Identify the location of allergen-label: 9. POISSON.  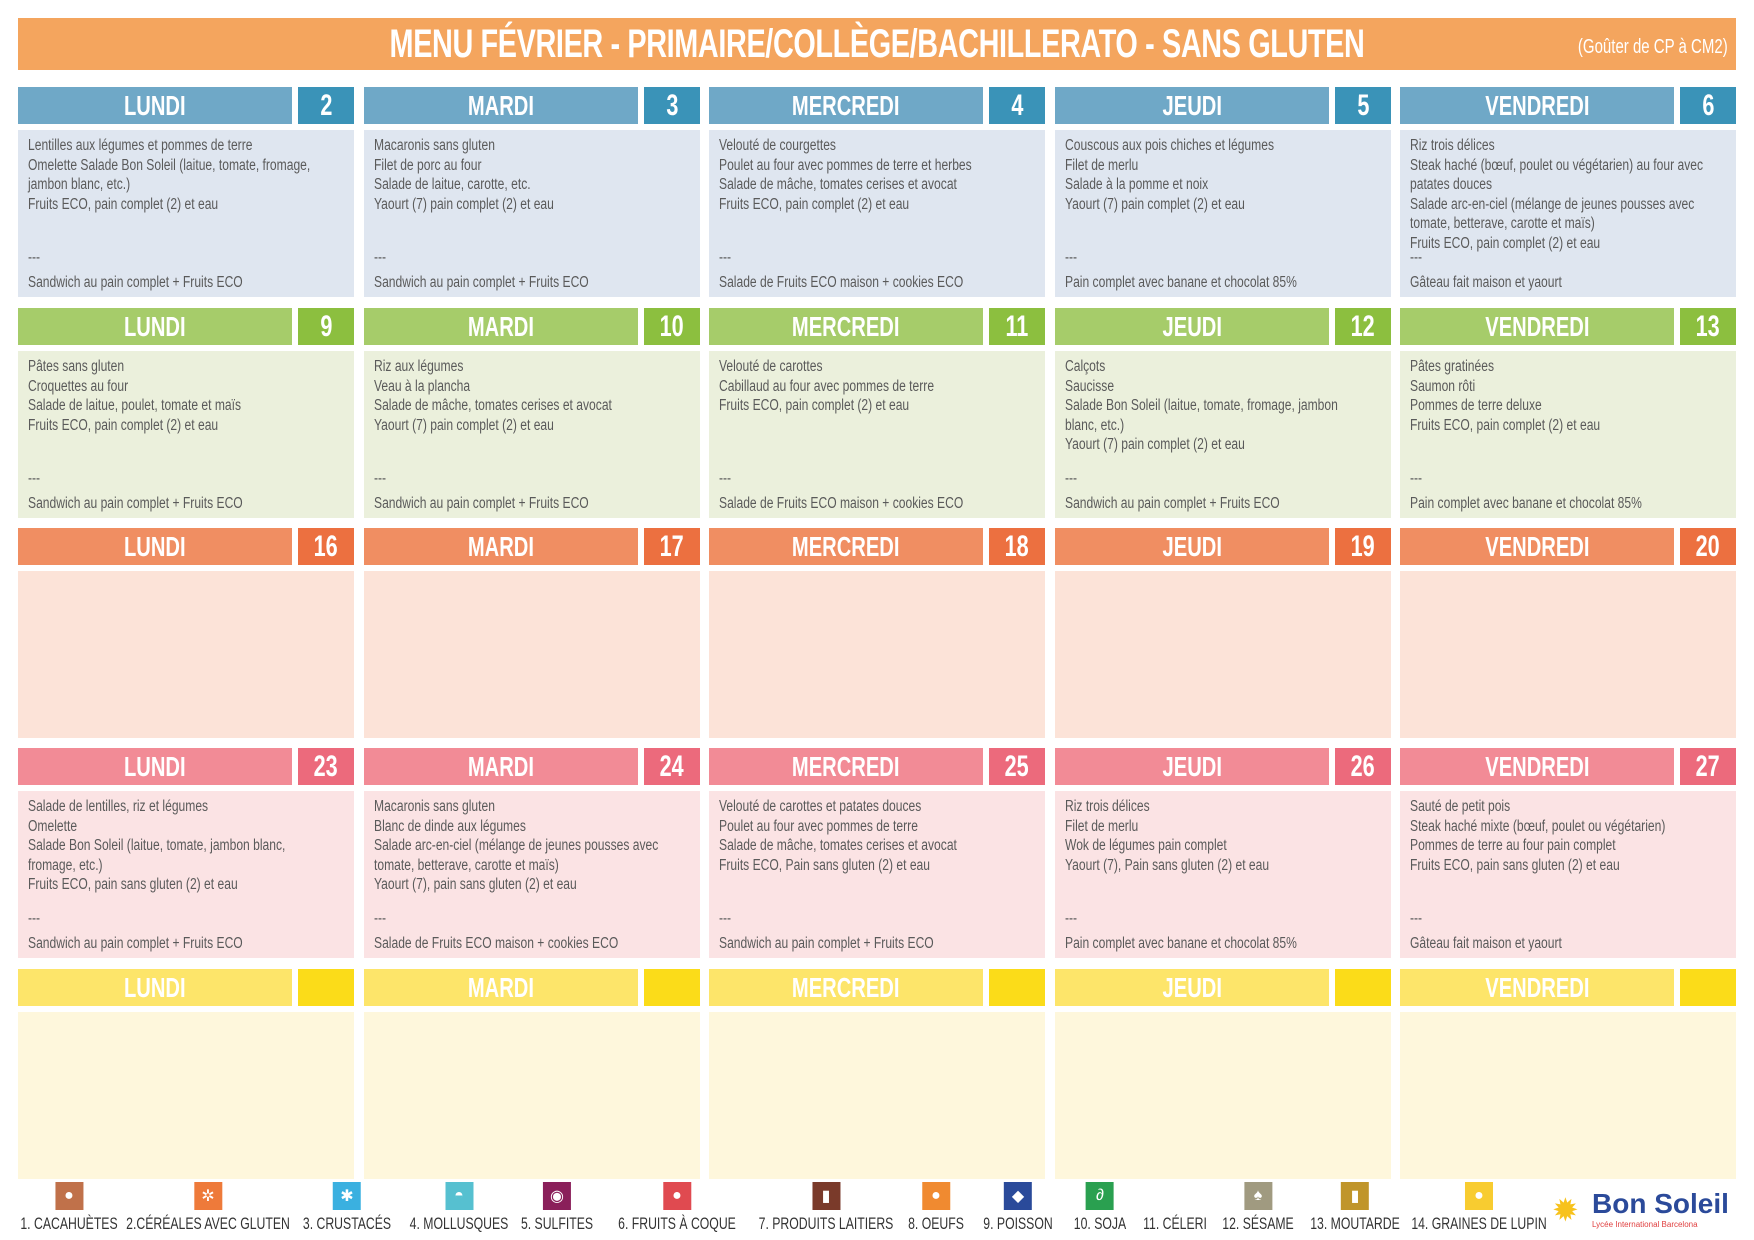
(1018, 1223).